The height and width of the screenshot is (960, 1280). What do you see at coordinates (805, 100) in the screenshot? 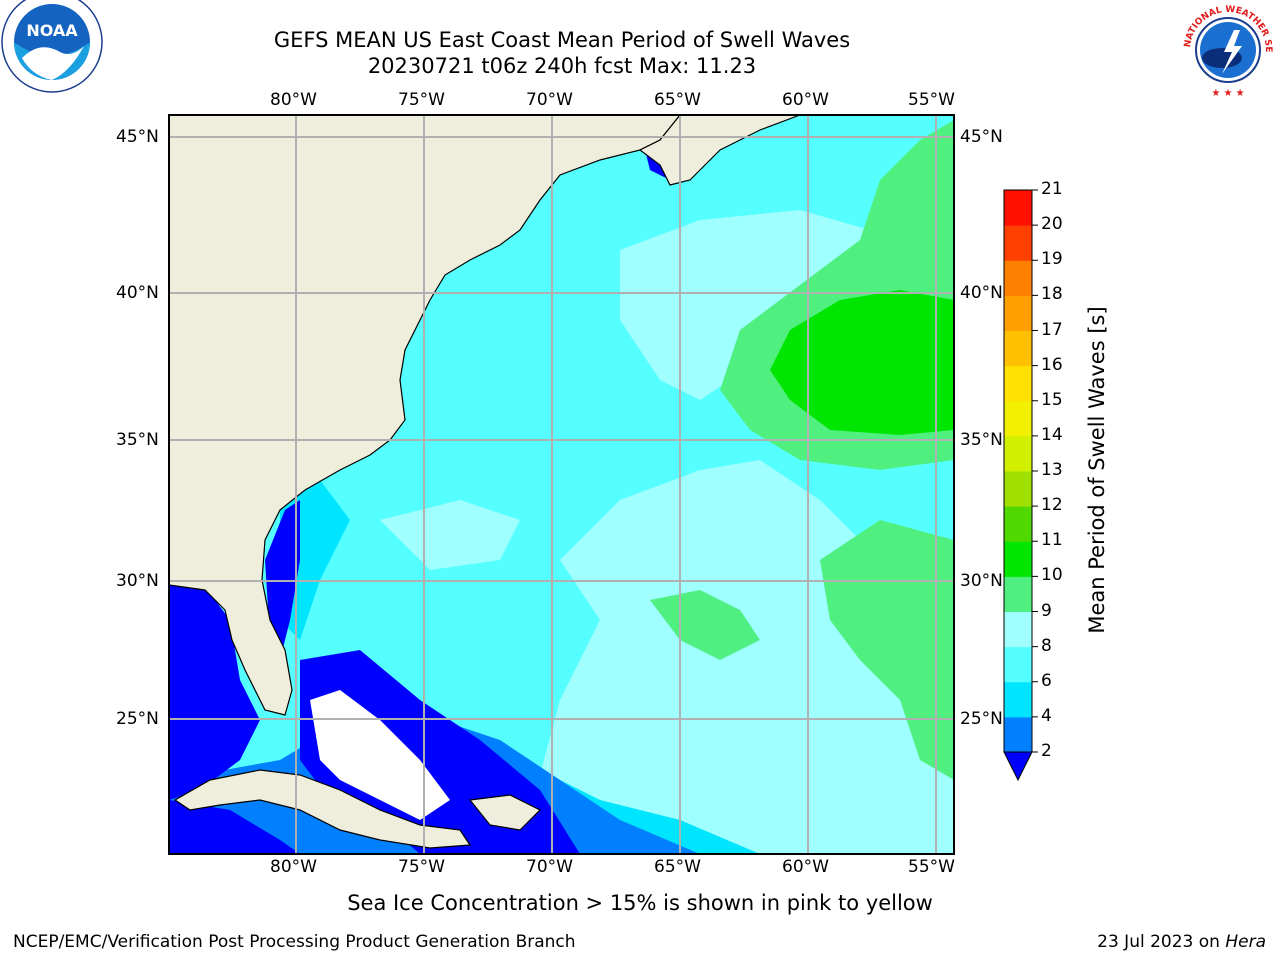
I see `lon-tick-top-60w: 60°W` at bounding box center [805, 100].